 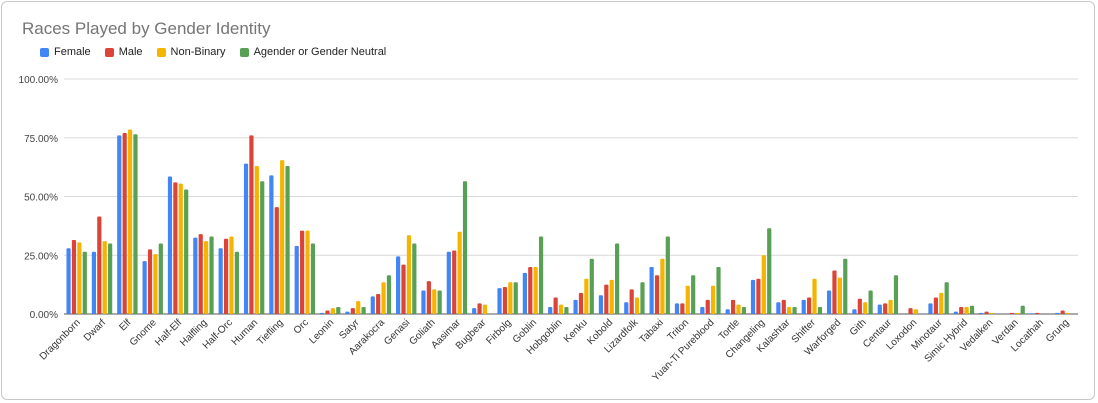 What do you see at coordinates (39, 80) in the screenshot?
I see `y-tick-label: 100.00%` at bounding box center [39, 80].